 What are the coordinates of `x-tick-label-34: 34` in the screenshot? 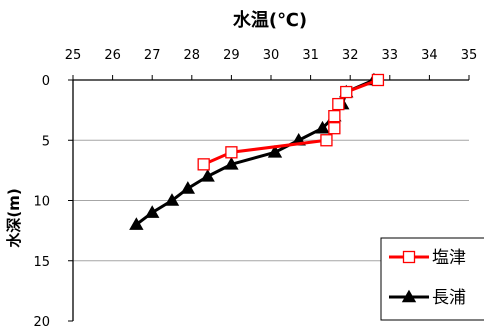 It's located at (429, 55).